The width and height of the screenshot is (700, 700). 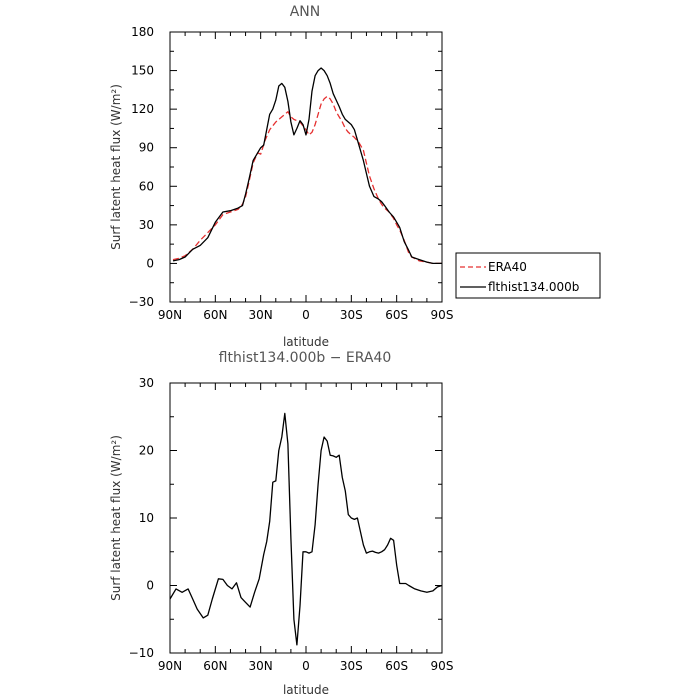 What do you see at coordinates (146, 451) in the screenshot?
I see `panel2-ytick-label-3: 20` at bounding box center [146, 451].